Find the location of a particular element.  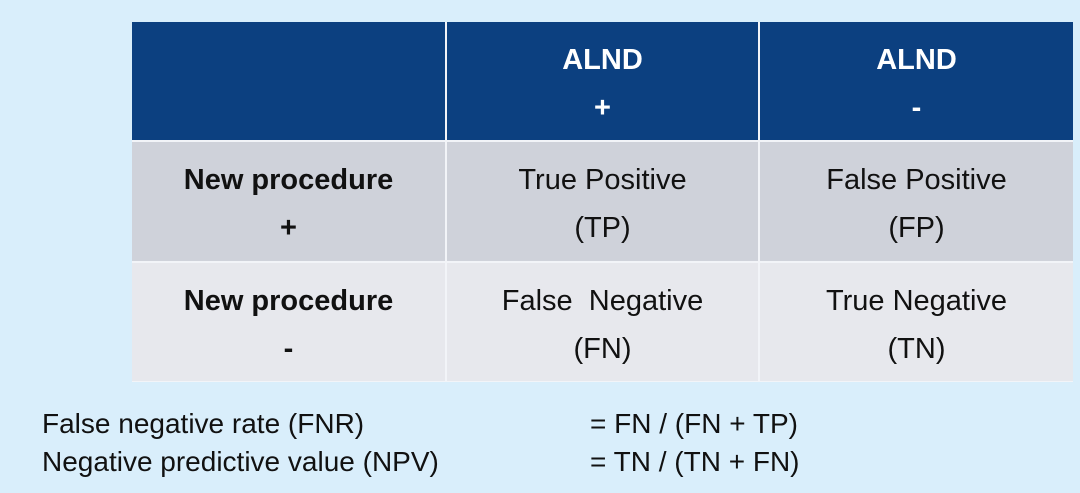

cell-abbr: (FN) is located at coordinates (602, 348).